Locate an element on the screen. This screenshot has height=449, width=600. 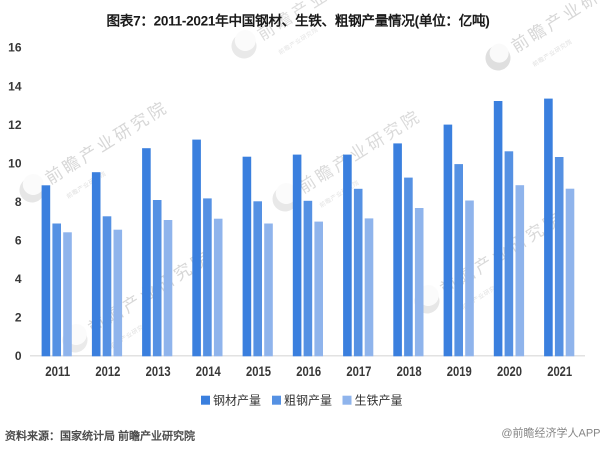
svg-text: 2 is located at coordinates (18, 318).